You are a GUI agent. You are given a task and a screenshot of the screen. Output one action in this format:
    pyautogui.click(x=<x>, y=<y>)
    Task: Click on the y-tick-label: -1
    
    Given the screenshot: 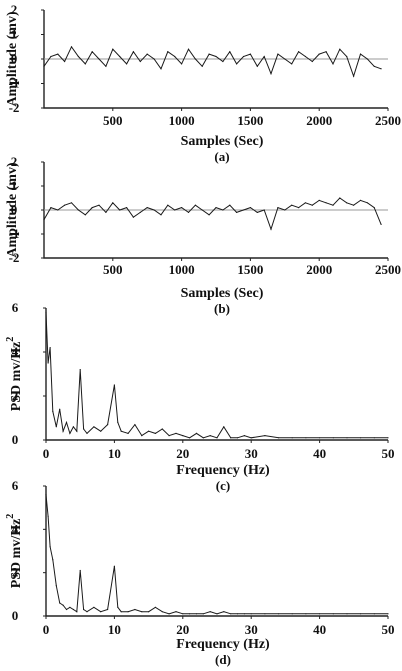 What is the action you would take?
    pyautogui.click(x=14, y=83)
    